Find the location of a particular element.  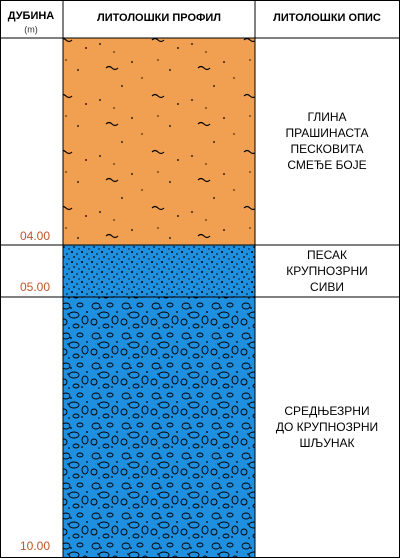

depth-label: 05.00 is located at coordinates (35, 287).